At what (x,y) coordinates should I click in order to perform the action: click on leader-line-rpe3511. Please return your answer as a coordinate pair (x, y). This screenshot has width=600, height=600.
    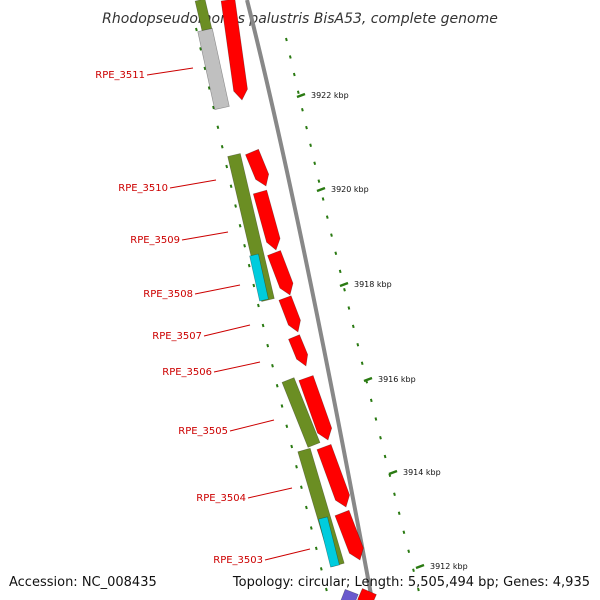
    Looking at the image, I should click on (170, 71).